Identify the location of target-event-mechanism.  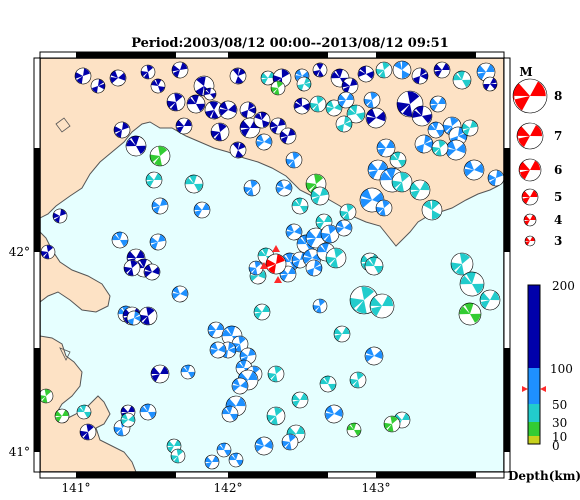
(276, 264).